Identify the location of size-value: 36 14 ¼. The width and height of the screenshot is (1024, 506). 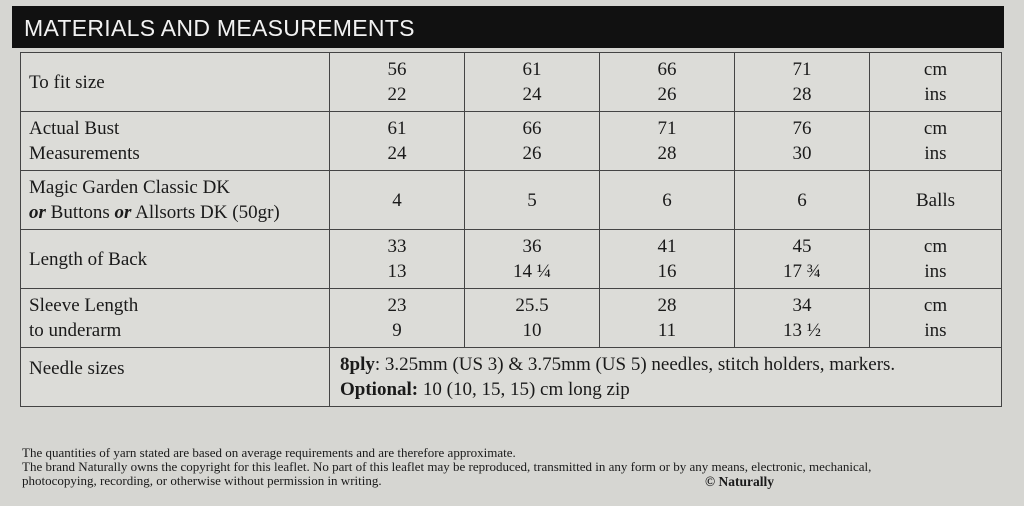
(532, 259).